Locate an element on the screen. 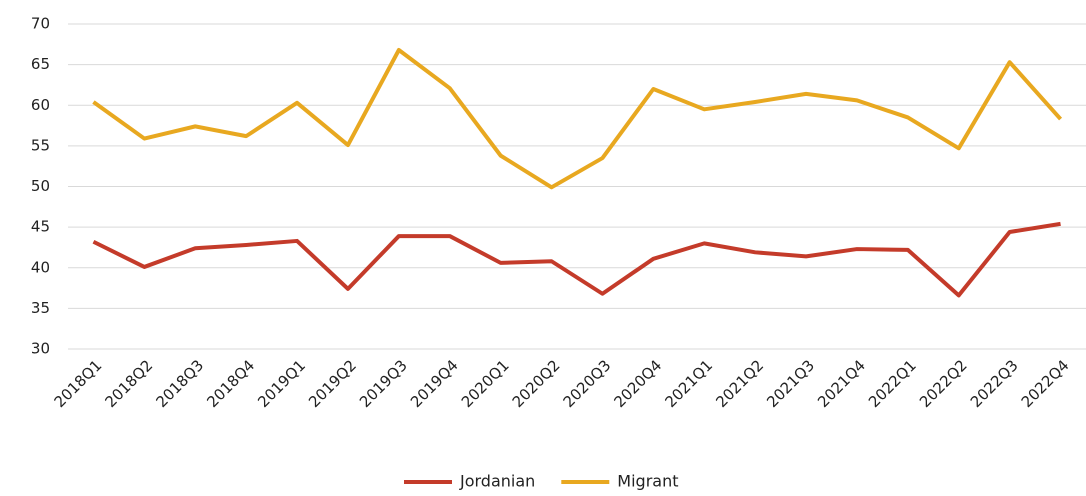  x-tick-label: 2019Q1 is located at coordinates (281, 383).